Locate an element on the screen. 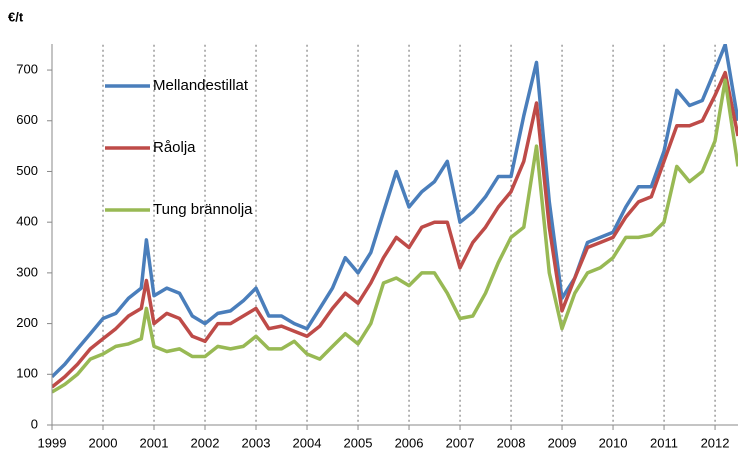 Image resolution: width=738 pixels, height=455 pixels. legend-label: Mellandestillat is located at coordinates (201, 85).